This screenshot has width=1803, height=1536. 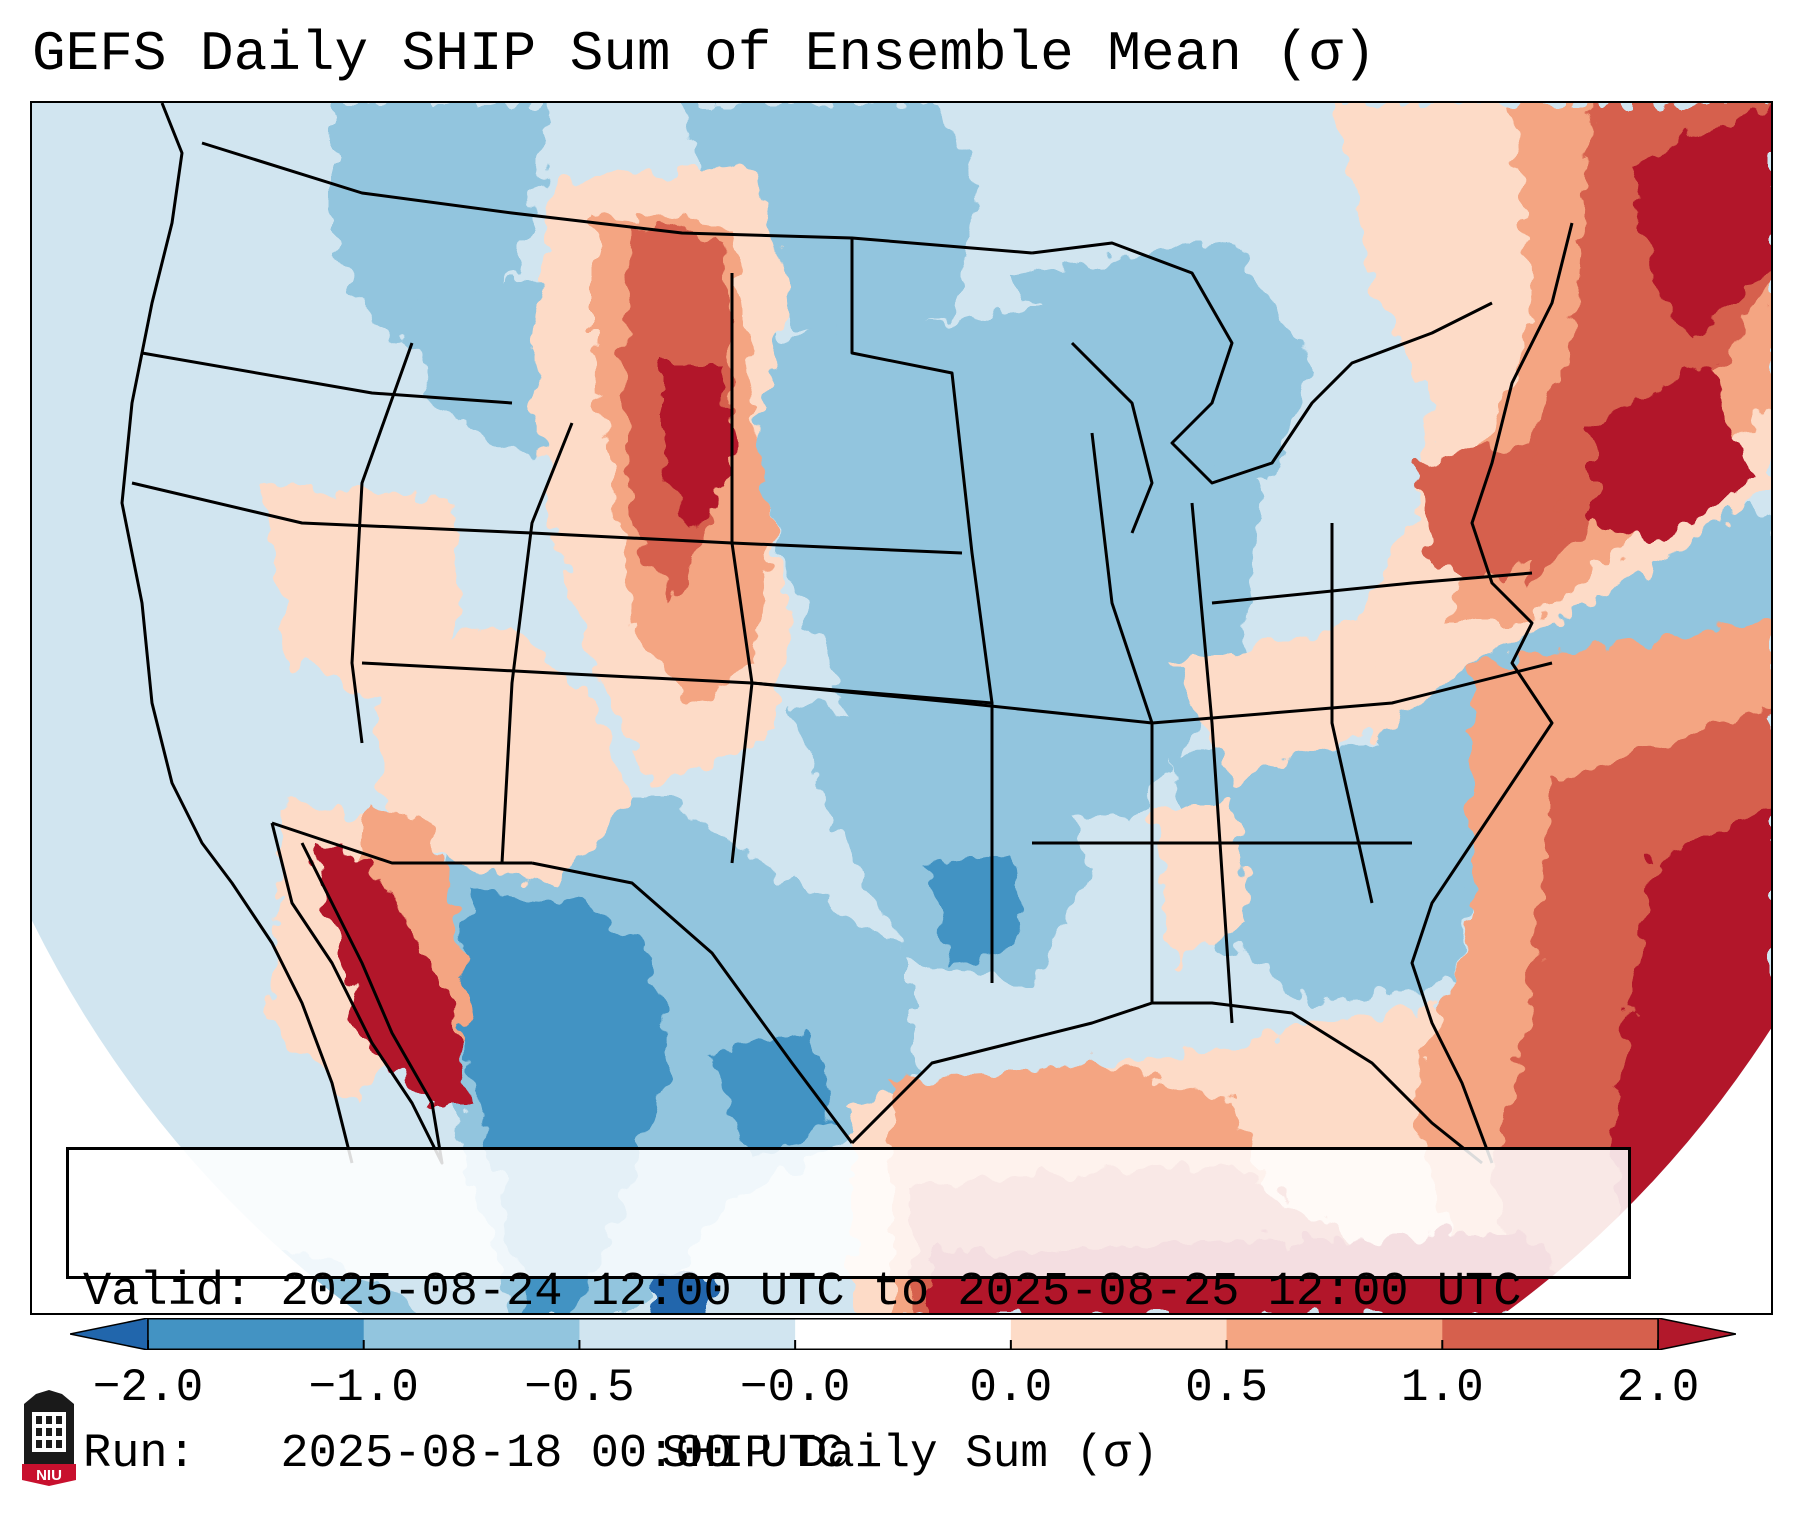 I want to click on colorbar, so click(x=903, y=1334).